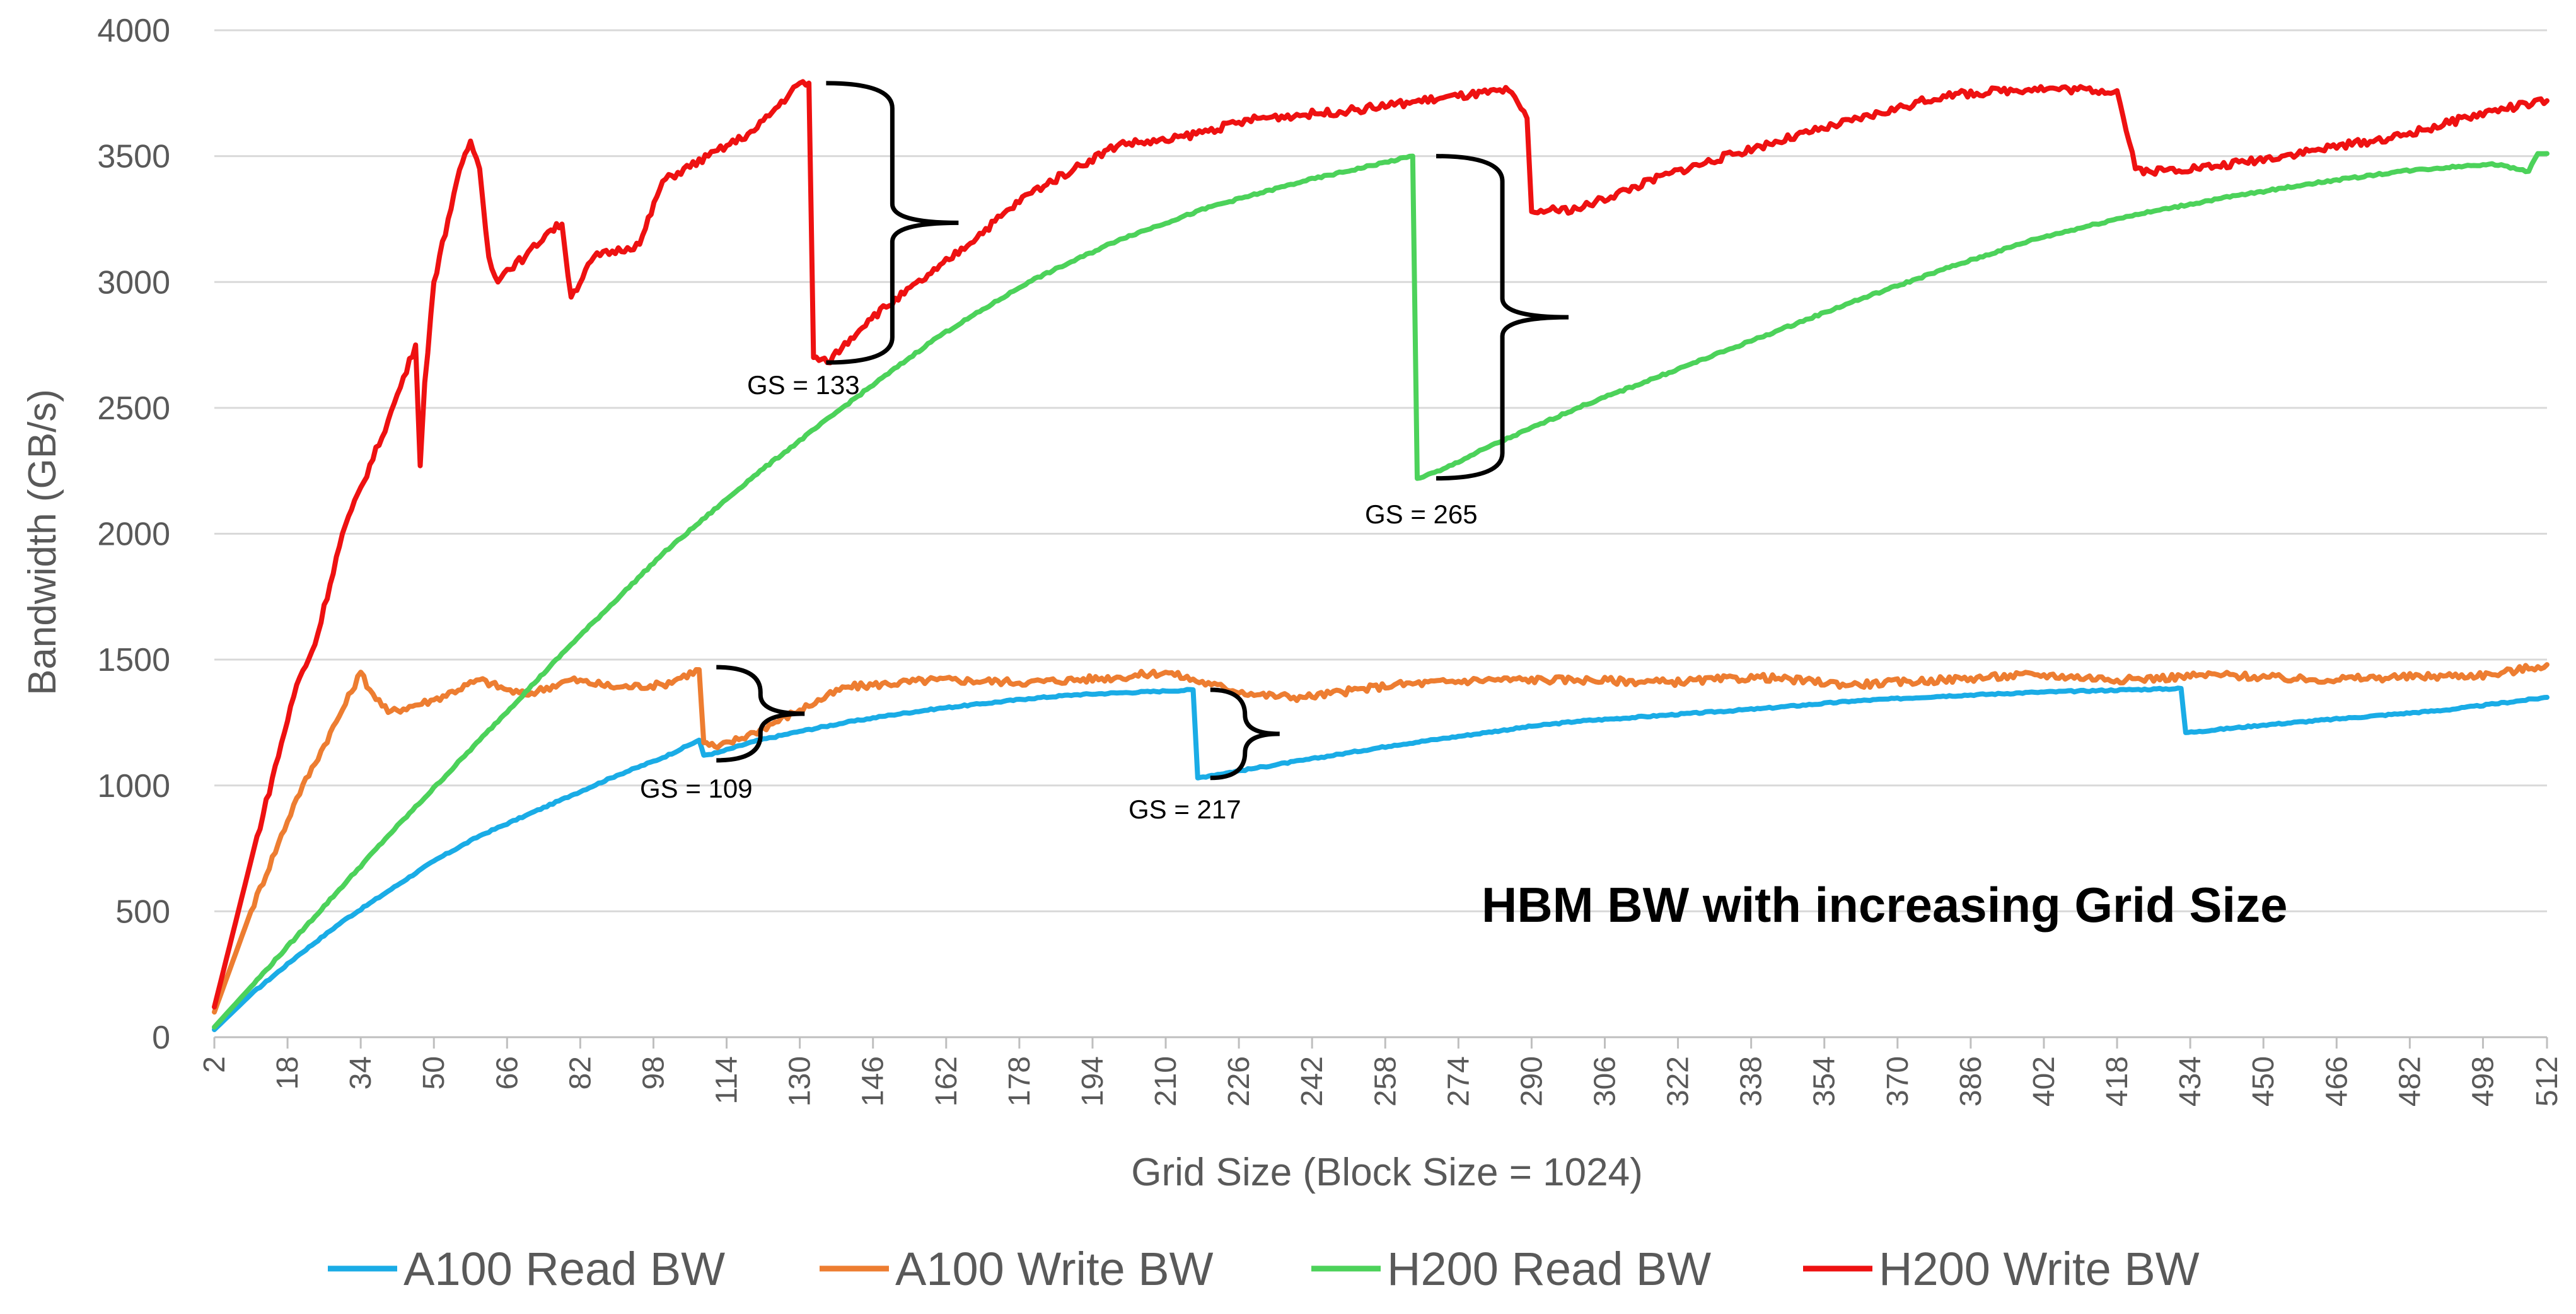 The image size is (2576, 1314). What do you see at coordinates (434, 1073) in the screenshot?
I see `x-tick-50: 50` at bounding box center [434, 1073].